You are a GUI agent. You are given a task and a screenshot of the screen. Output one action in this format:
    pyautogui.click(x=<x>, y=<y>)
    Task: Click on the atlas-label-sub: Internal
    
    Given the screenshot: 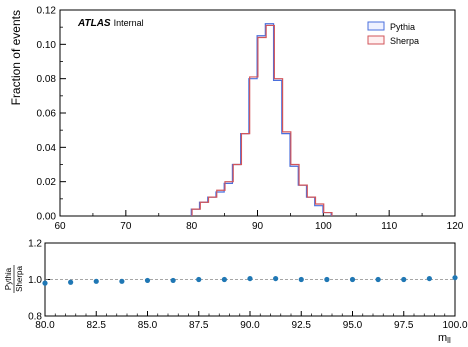 What is the action you would take?
    pyautogui.click(x=129, y=23)
    